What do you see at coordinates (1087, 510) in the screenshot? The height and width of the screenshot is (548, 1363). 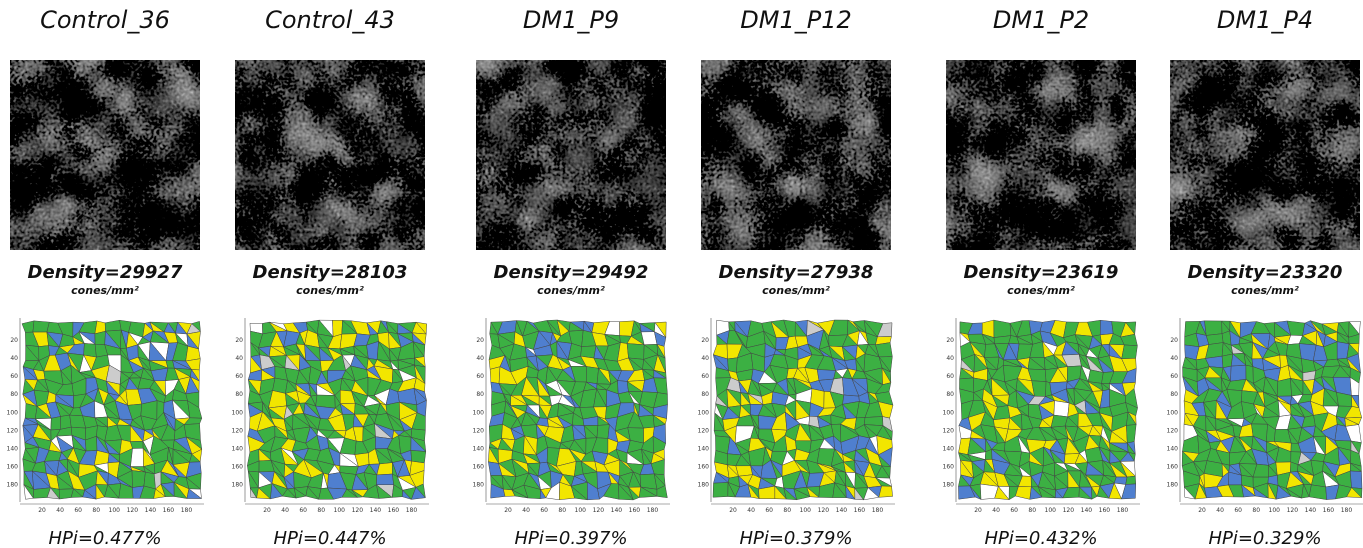 I see `x-tick-label: 140` at bounding box center [1087, 510].